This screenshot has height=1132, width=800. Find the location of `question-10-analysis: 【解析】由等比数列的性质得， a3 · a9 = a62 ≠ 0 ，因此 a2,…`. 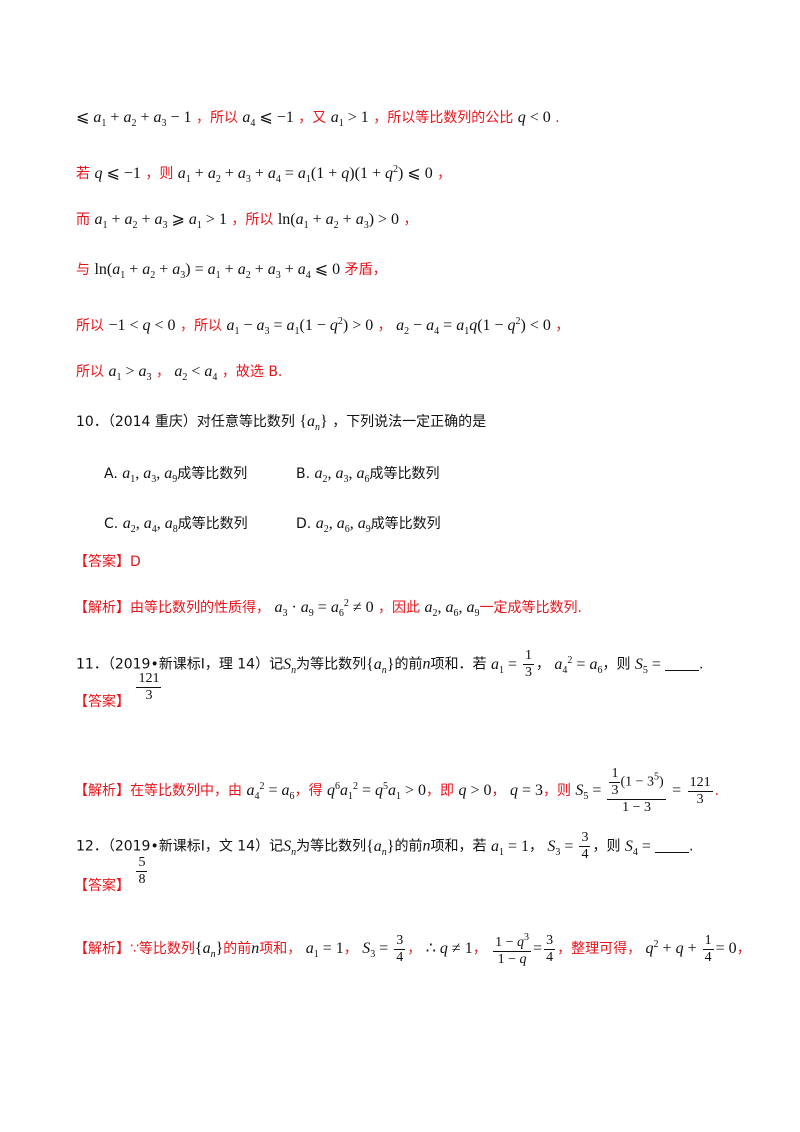

question-10-analysis: 【解析】由等比数列的性质得， a3 · a9 = a62 ≠ 0 ，因此 a2,… is located at coordinates (328, 608).